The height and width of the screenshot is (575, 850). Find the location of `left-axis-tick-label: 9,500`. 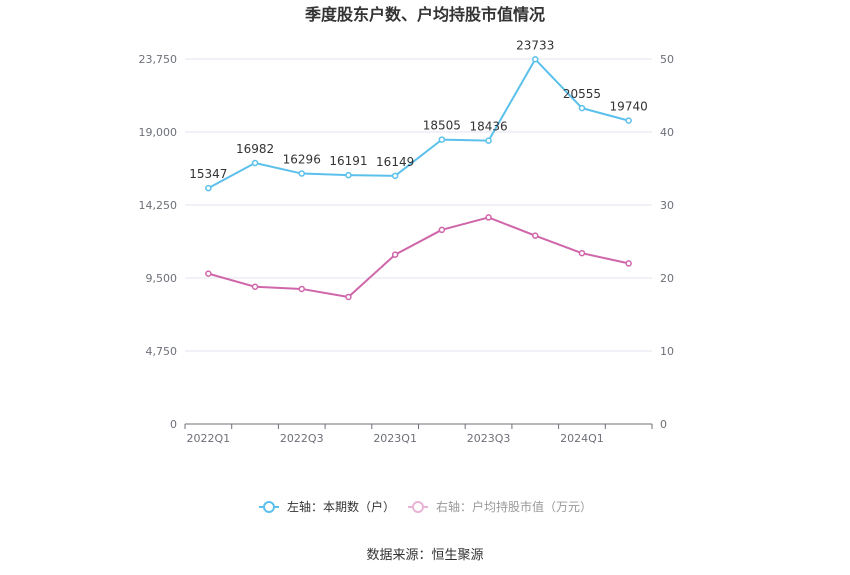

left-axis-tick-label: 9,500 is located at coordinates (162, 278).